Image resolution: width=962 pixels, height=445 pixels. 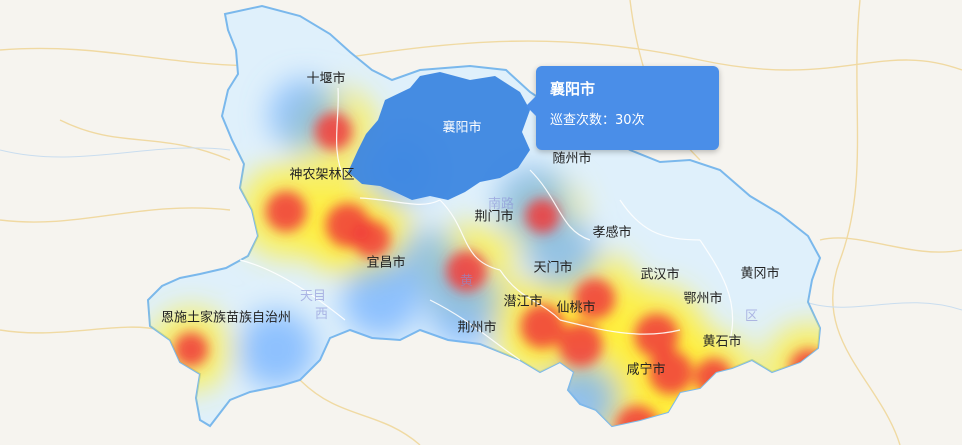 What do you see at coordinates (630, 120) in the screenshot?
I see `tooltip-value: 30次` at bounding box center [630, 120].